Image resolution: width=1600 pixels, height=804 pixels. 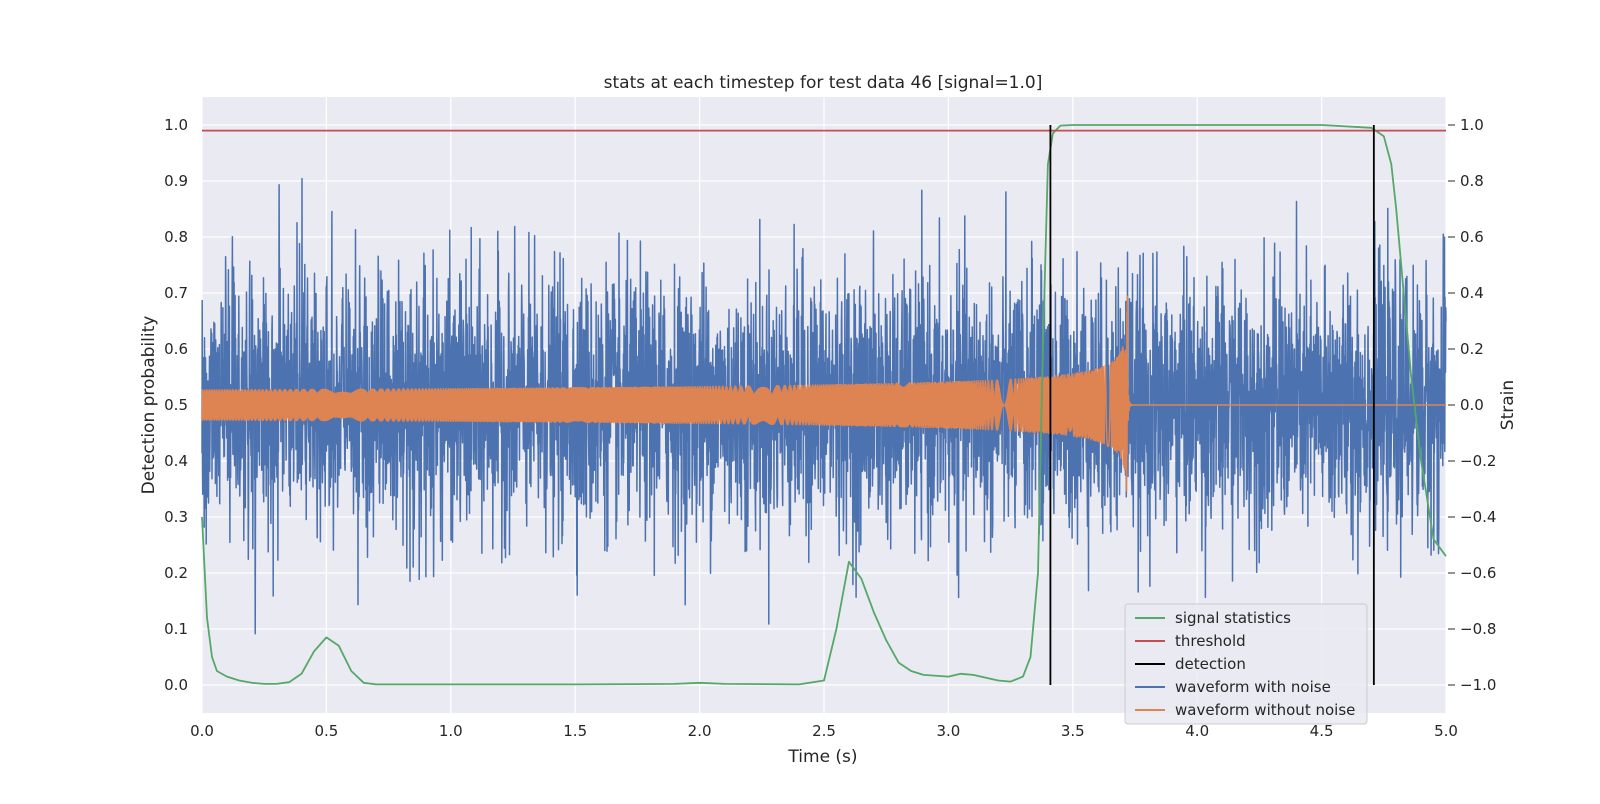 What do you see at coordinates (1212, 405) in the screenshot?
I see `series-detection` at bounding box center [1212, 405].